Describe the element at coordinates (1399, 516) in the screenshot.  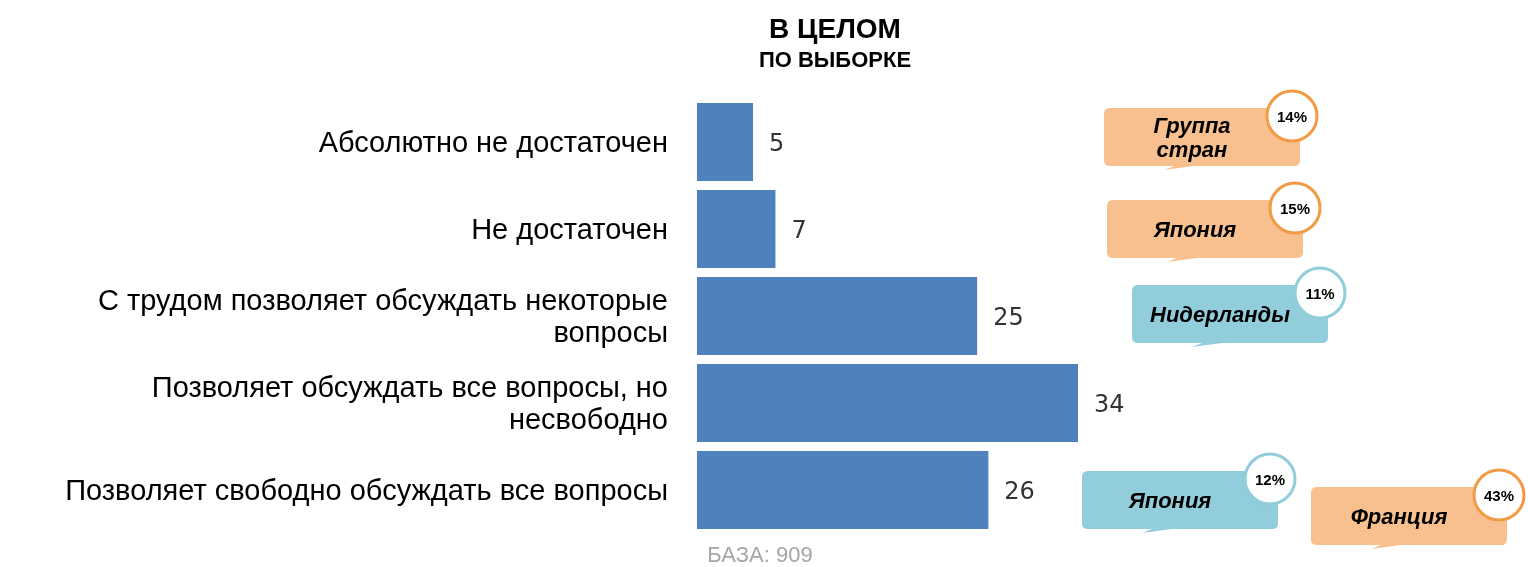
I see `text: Франция` at that location.